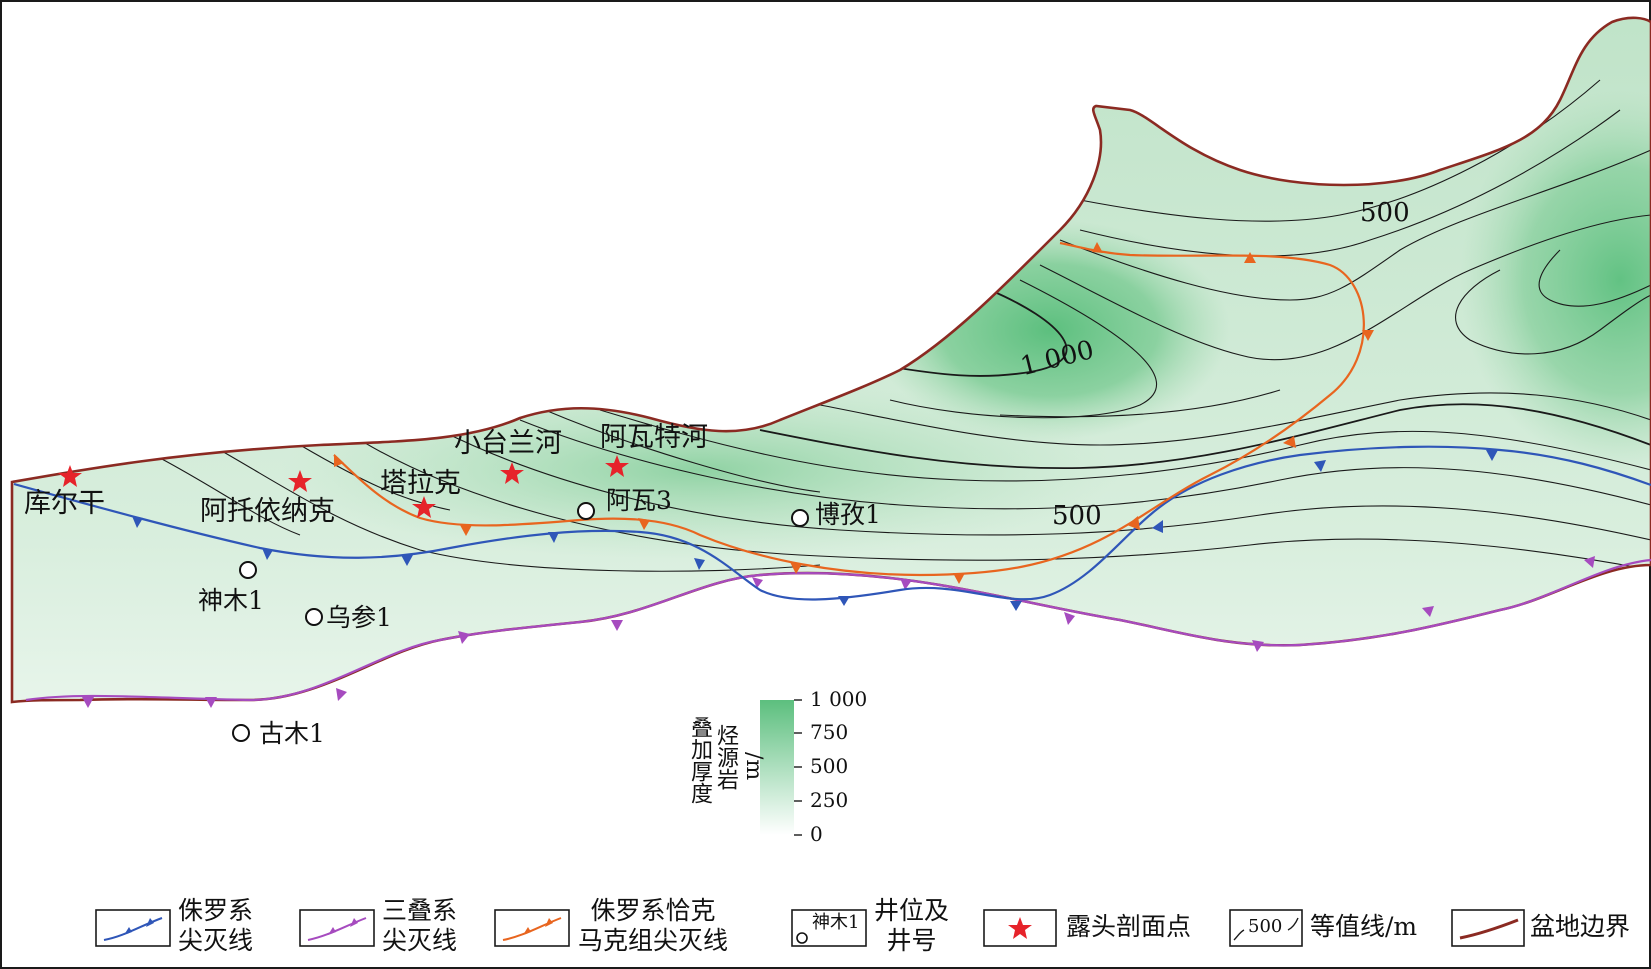 The image size is (1651, 969). What do you see at coordinates (1077, 516) in the screenshot?
I see `contour-label-500-mid: 500` at bounding box center [1077, 516].